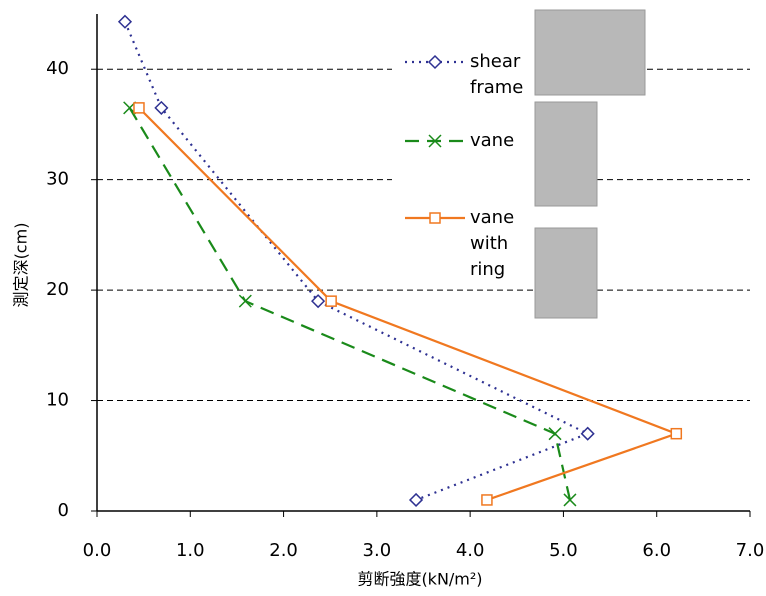 Image resolution: width=766 pixels, height=596 pixels. I want to click on x-tick-label: 4.0, so click(470, 550).